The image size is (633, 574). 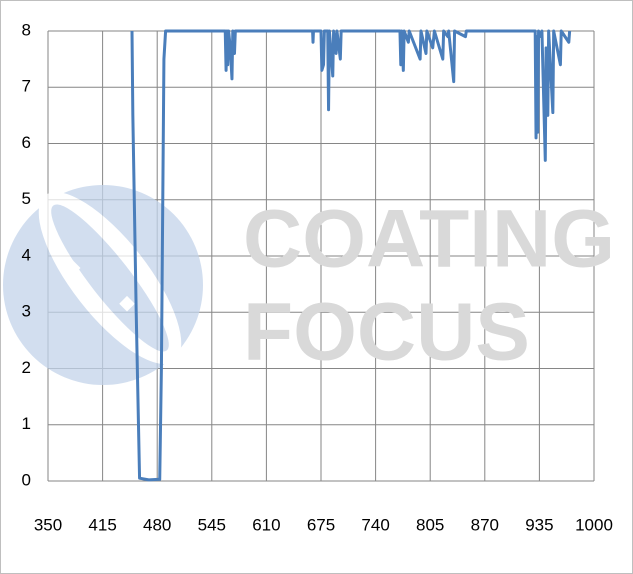 What do you see at coordinates (594, 524) in the screenshot?
I see `x-tick-label: 1000` at bounding box center [594, 524].